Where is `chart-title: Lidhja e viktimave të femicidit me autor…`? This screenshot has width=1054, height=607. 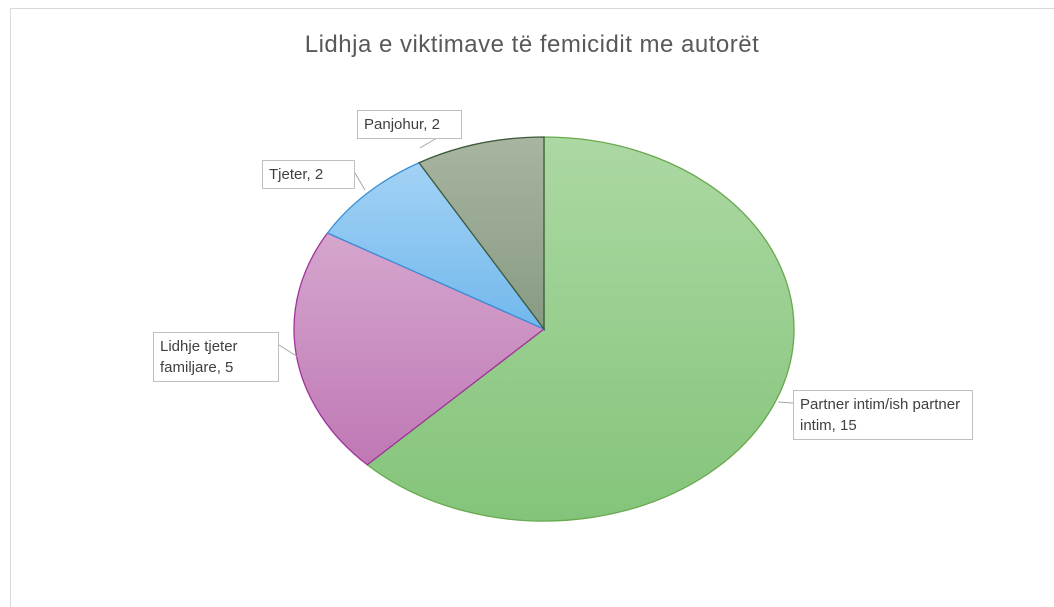 chart-title: Lidhja e viktimave të femicidit me autor… is located at coordinates (532, 44).